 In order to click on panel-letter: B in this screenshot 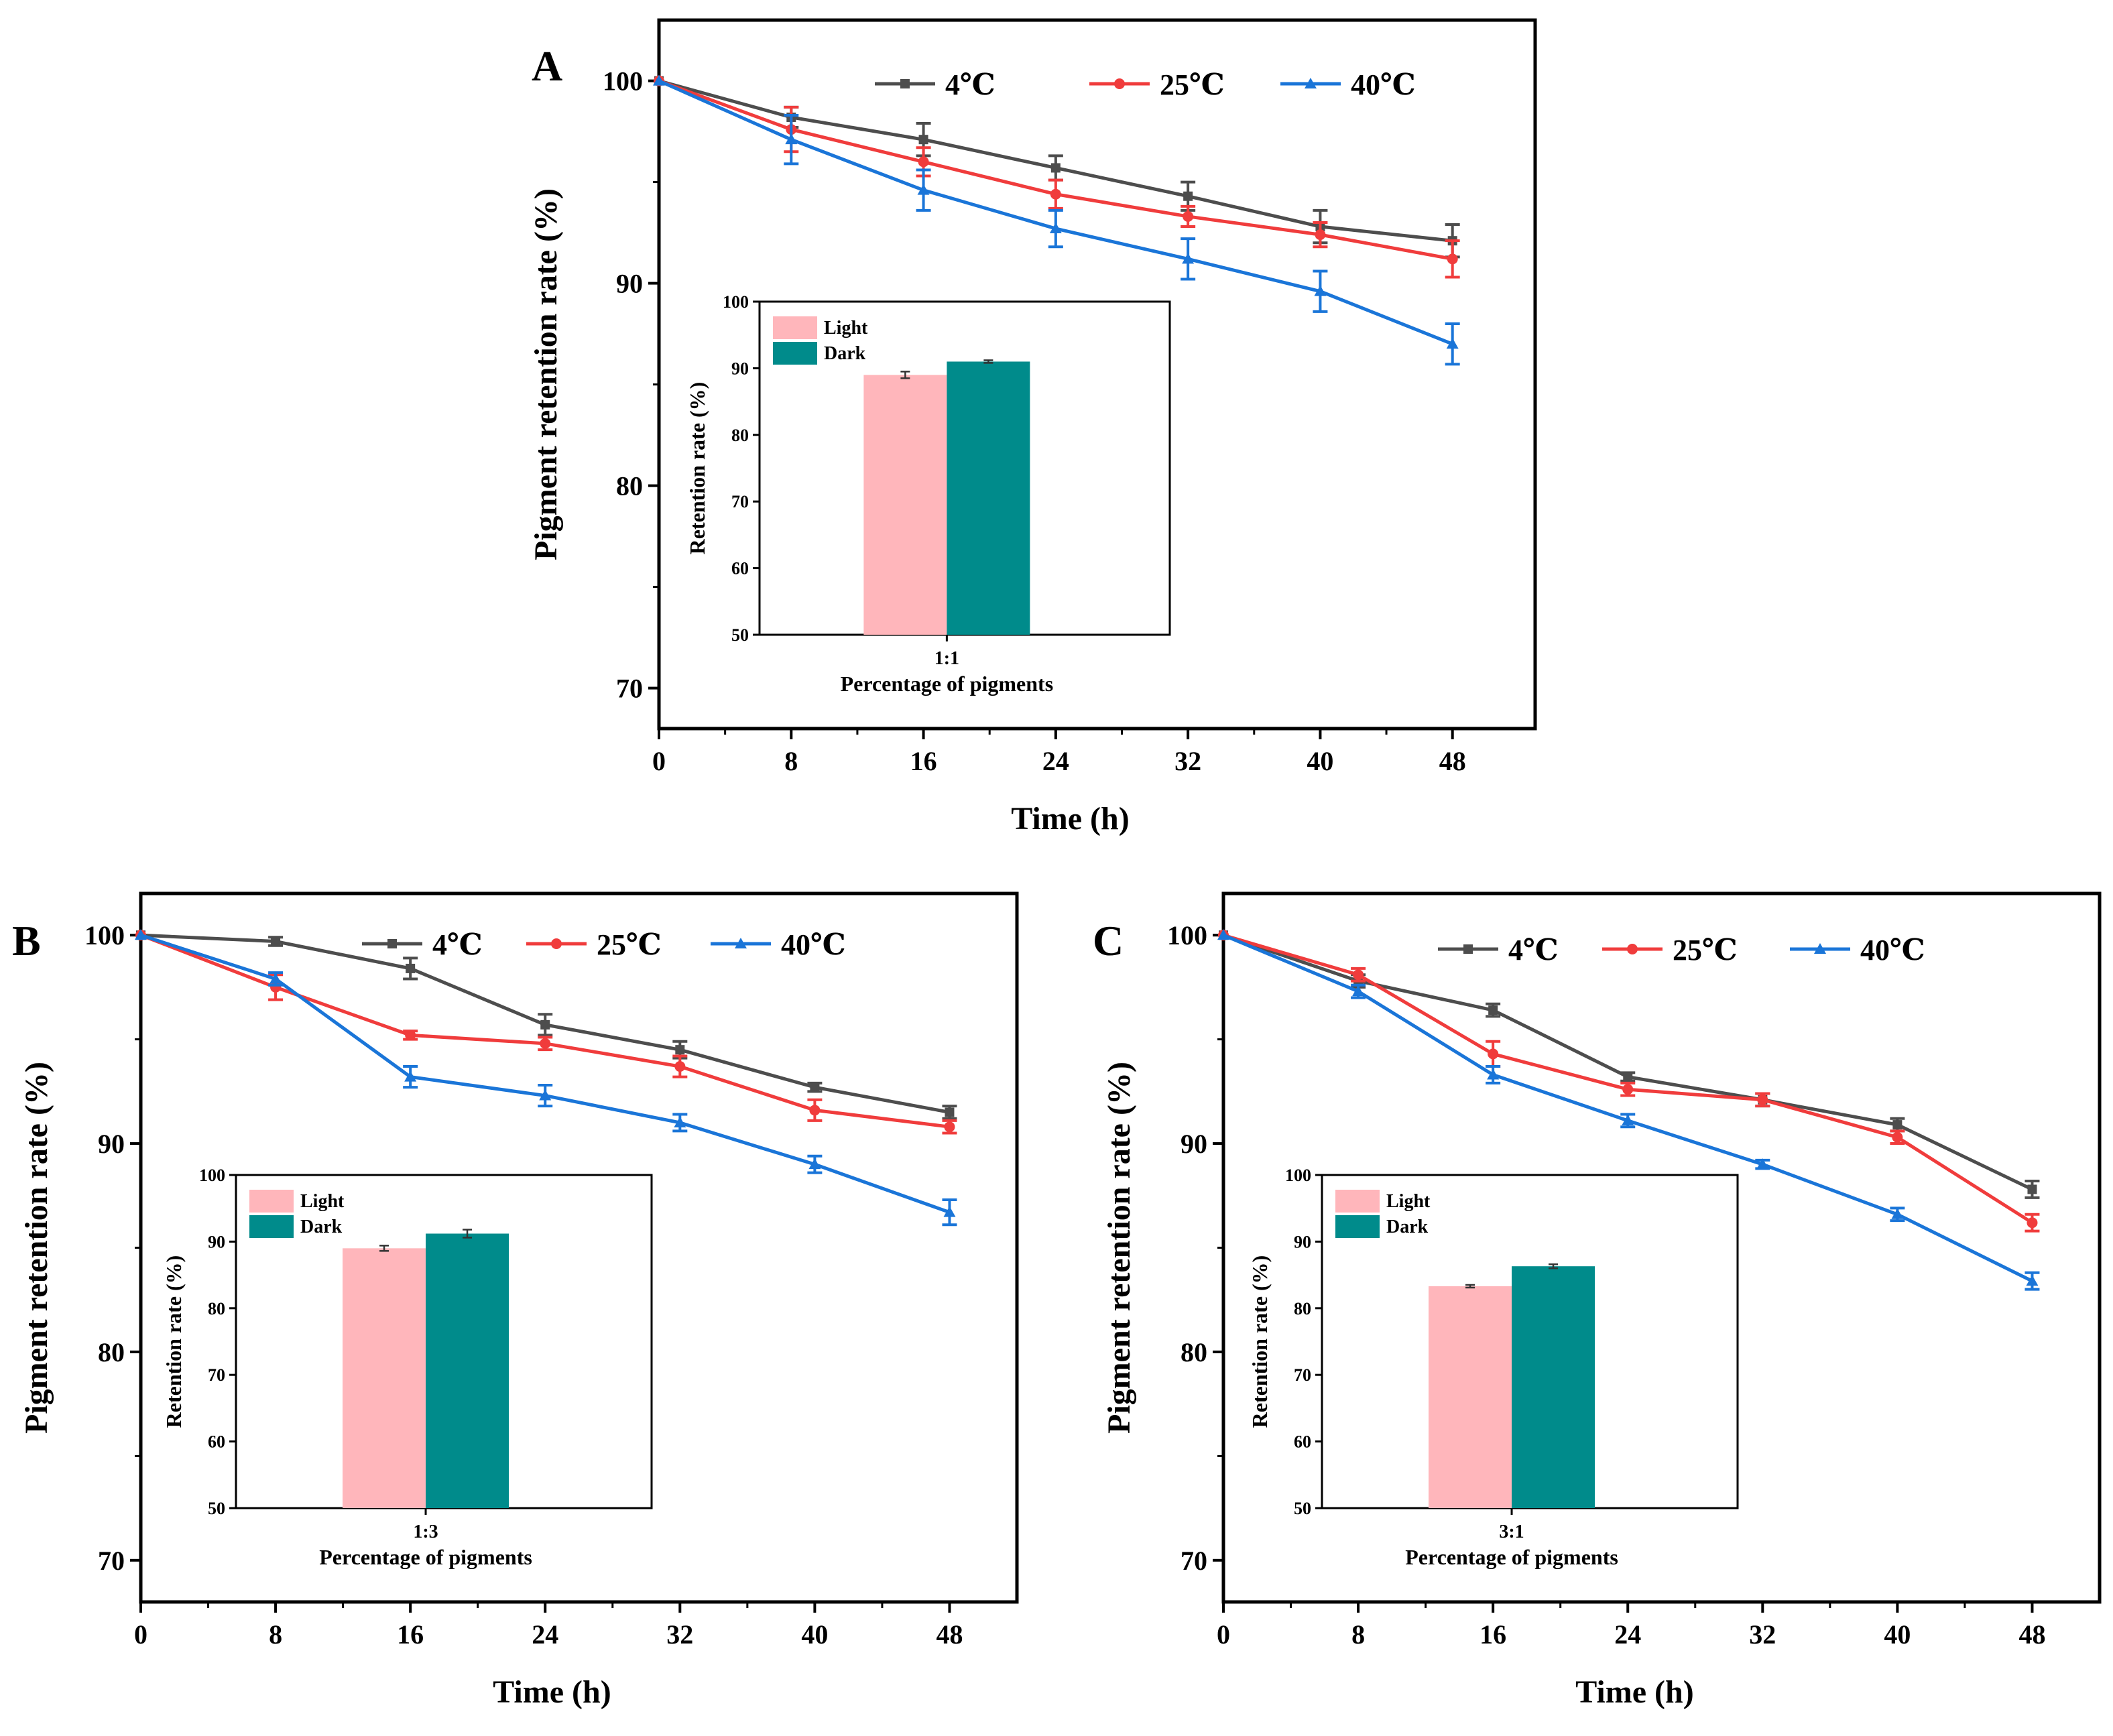, I will do `click(26, 941)`.